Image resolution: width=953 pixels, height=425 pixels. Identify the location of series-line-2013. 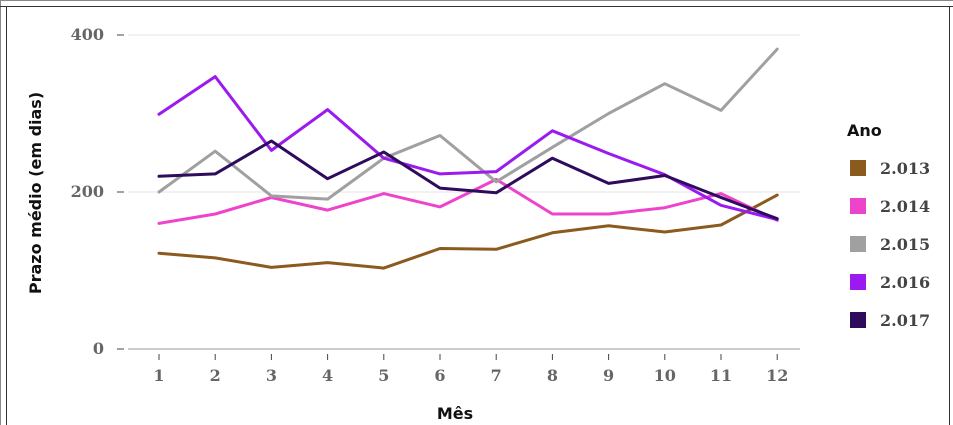
(468, 231).